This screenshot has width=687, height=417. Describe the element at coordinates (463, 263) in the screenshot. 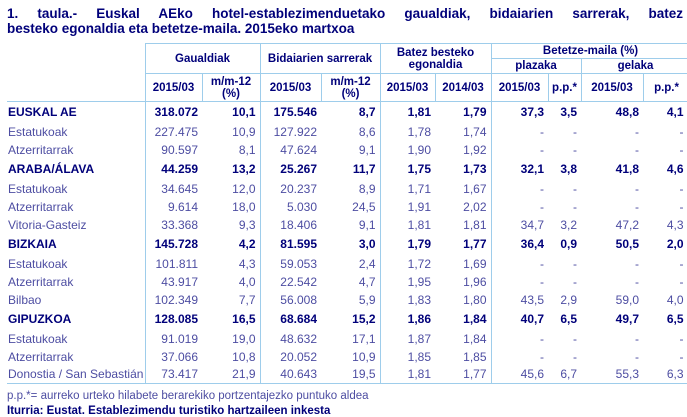

I see `table-cell: 1,69` at that location.